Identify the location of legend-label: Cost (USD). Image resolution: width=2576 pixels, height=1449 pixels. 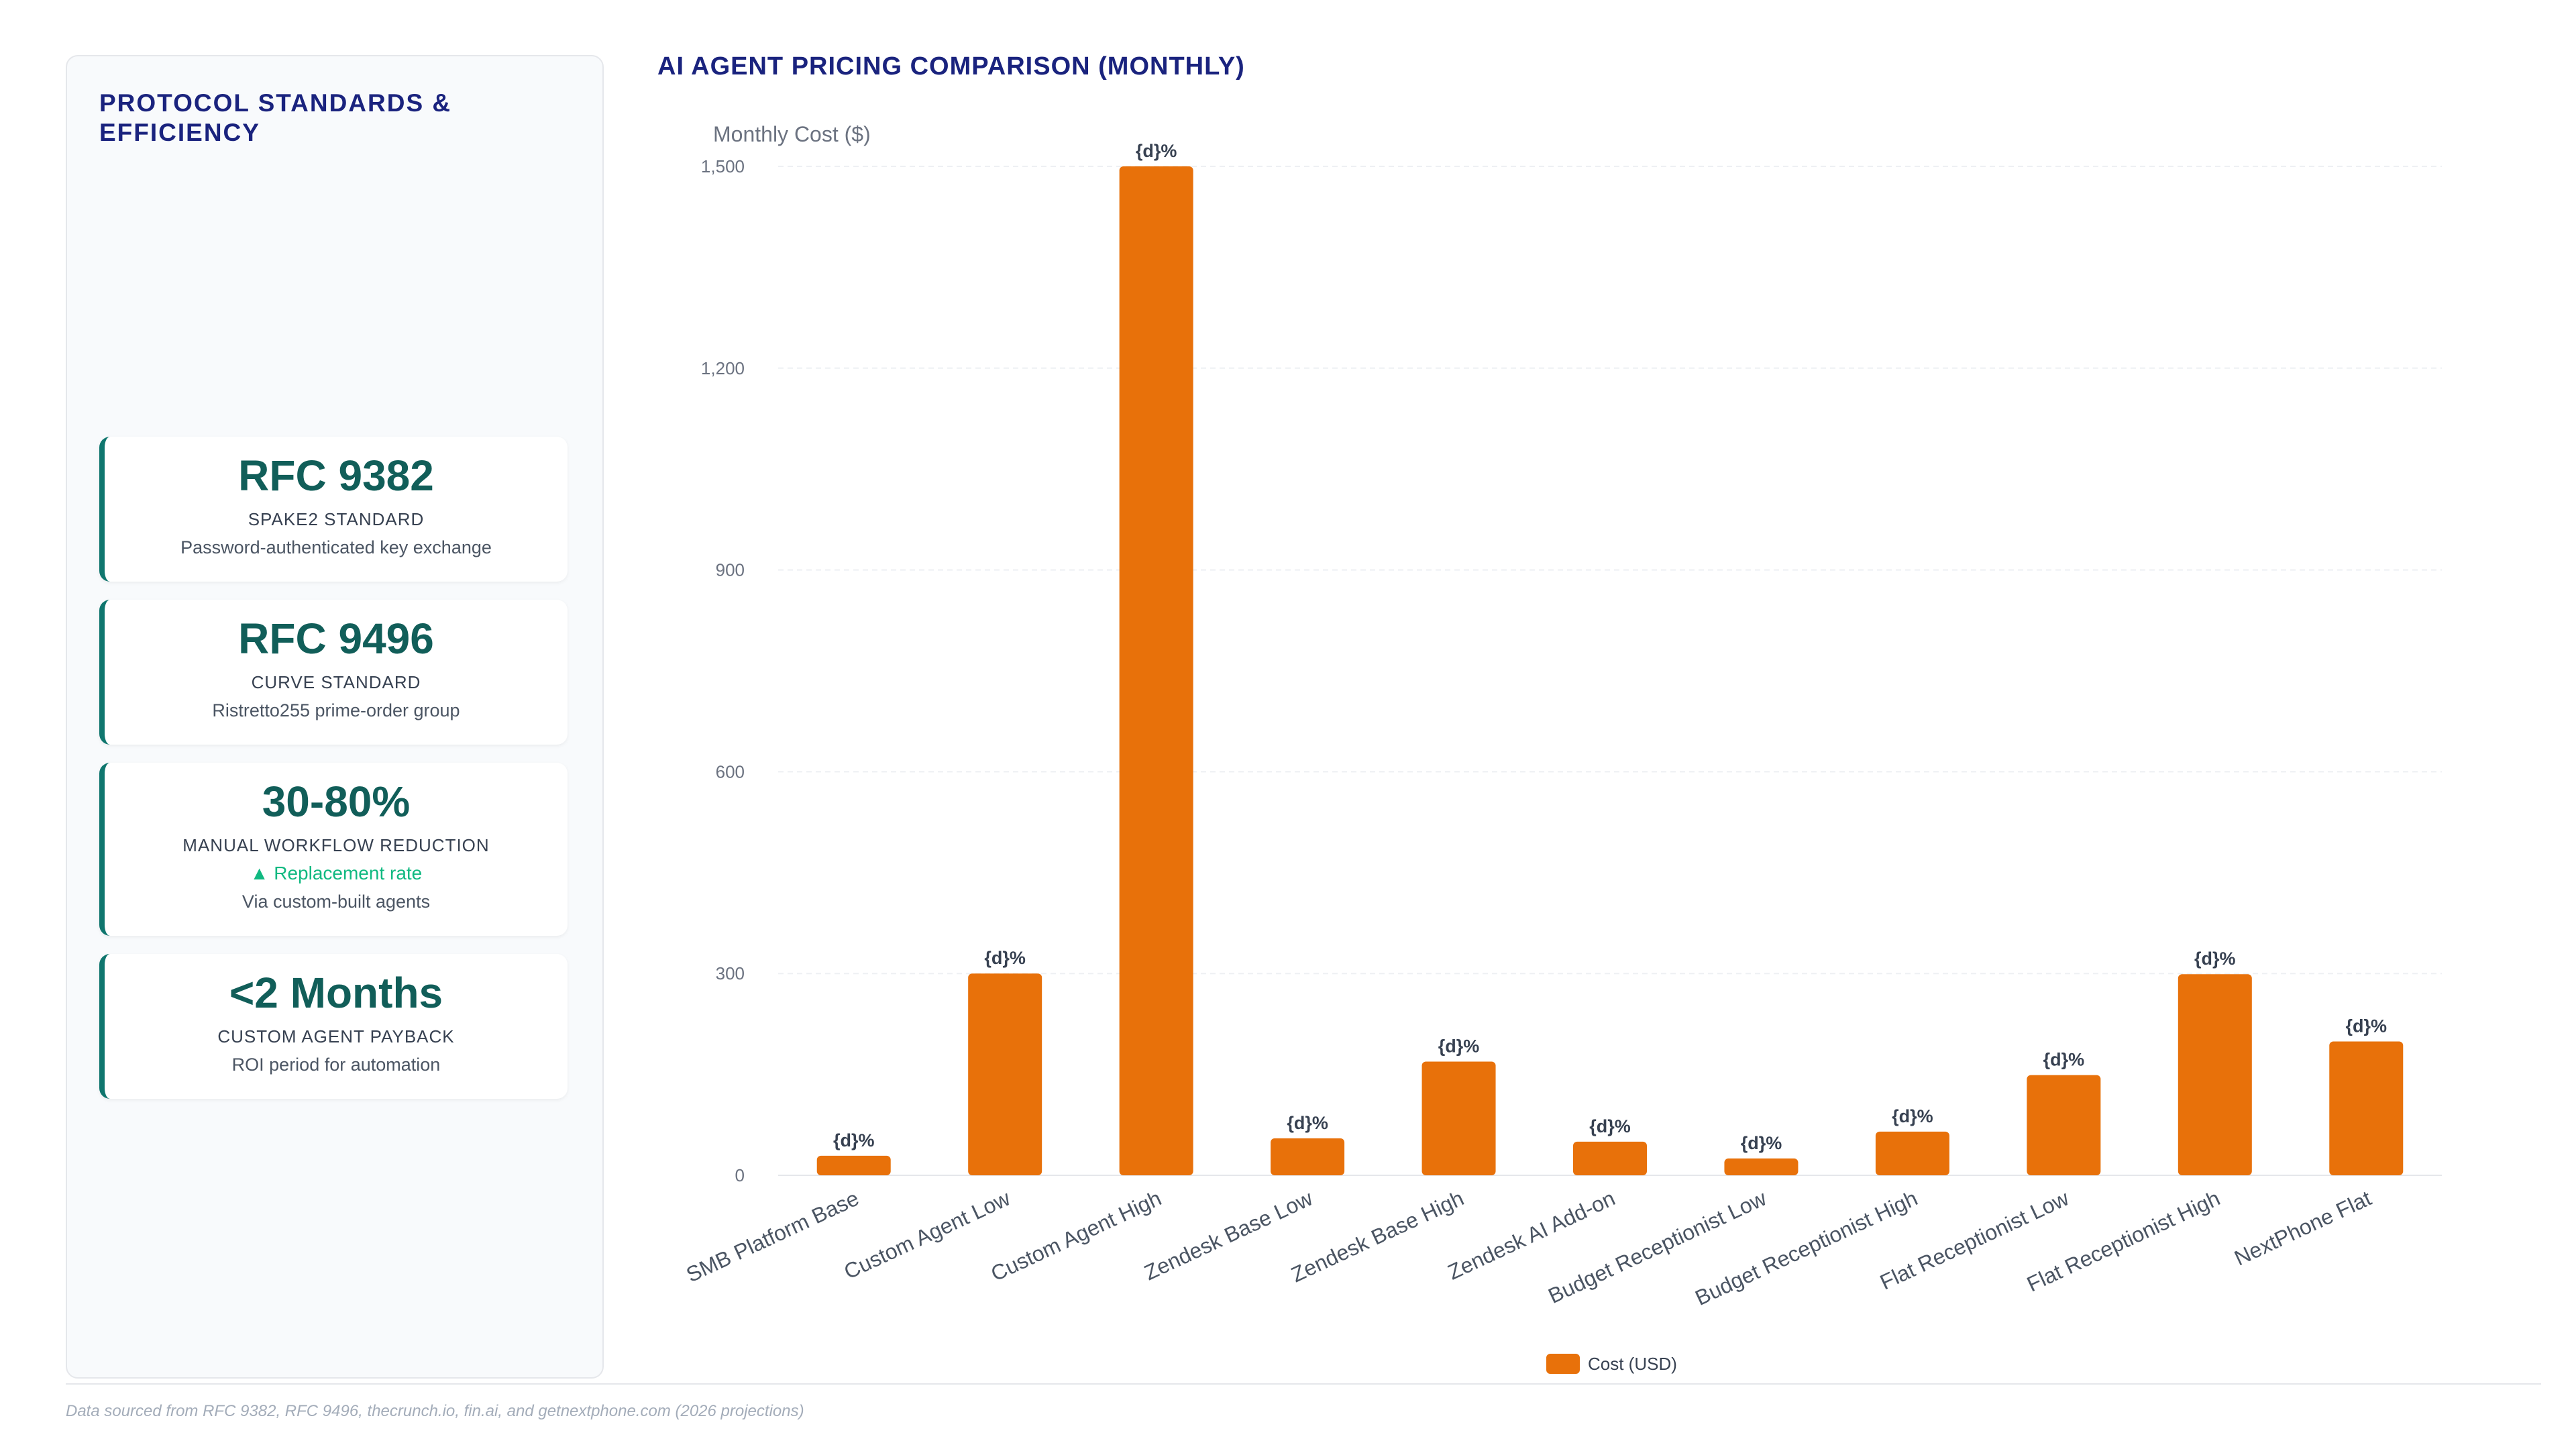
(1632, 1364).